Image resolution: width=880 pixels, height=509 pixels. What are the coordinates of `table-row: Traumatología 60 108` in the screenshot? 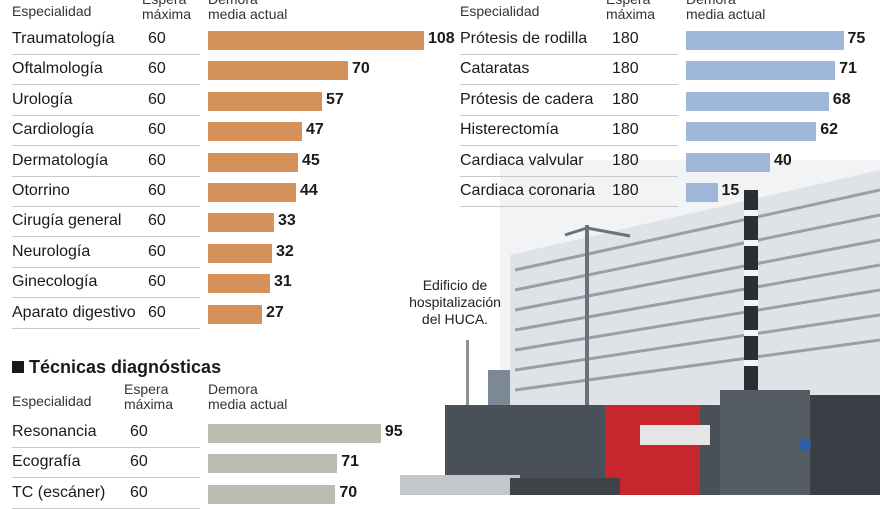 It's located at (233, 40).